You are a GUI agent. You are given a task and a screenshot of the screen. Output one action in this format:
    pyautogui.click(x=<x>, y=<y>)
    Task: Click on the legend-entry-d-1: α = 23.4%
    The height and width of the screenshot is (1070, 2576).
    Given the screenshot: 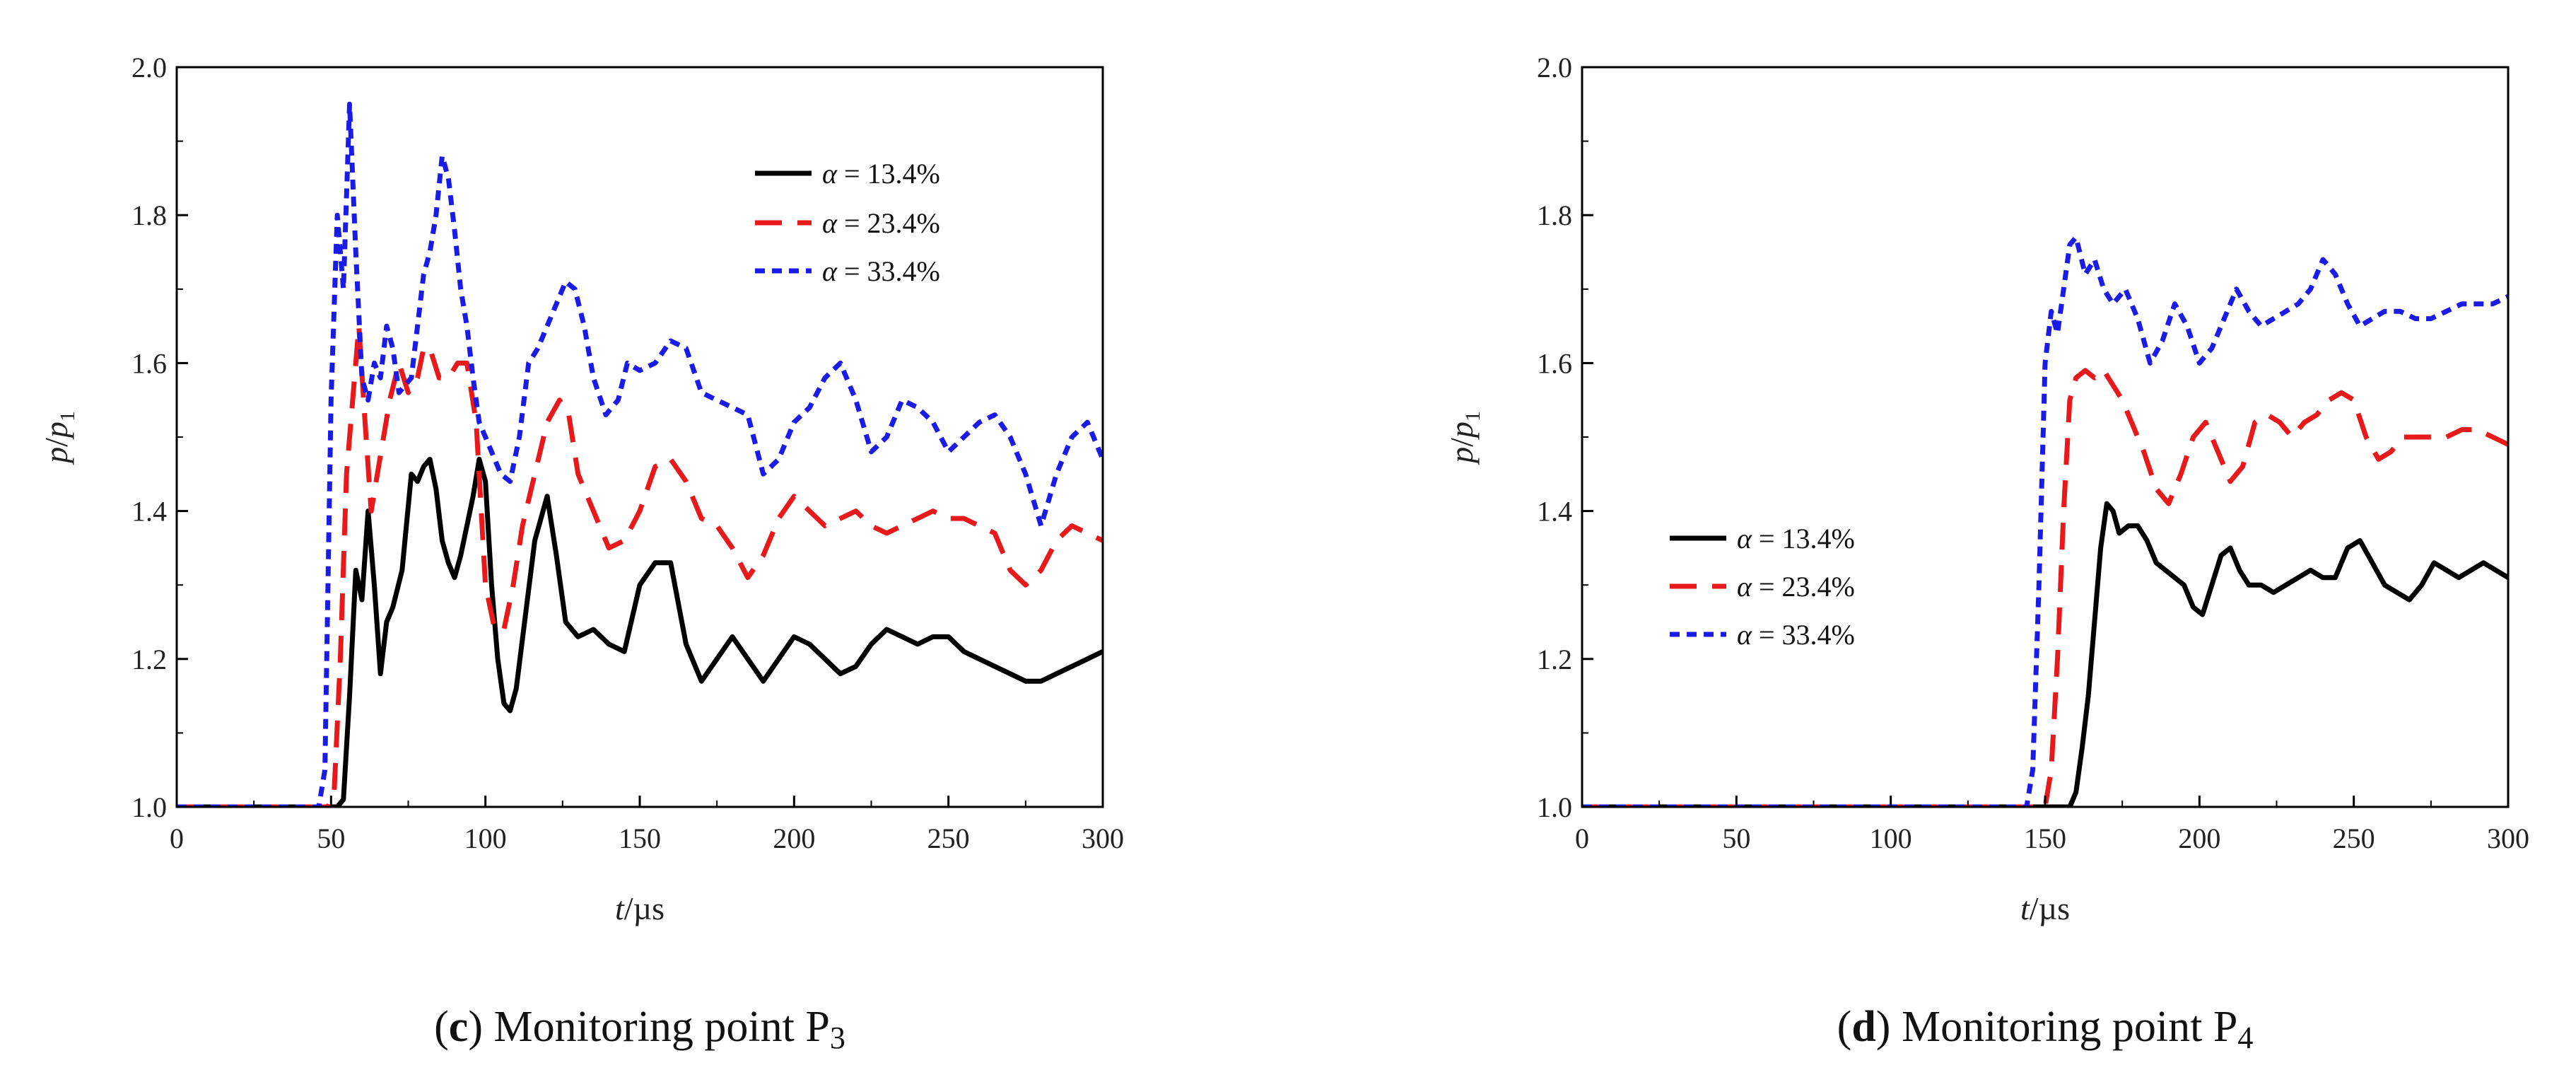 What is the action you would take?
    pyautogui.click(x=1763, y=587)
    